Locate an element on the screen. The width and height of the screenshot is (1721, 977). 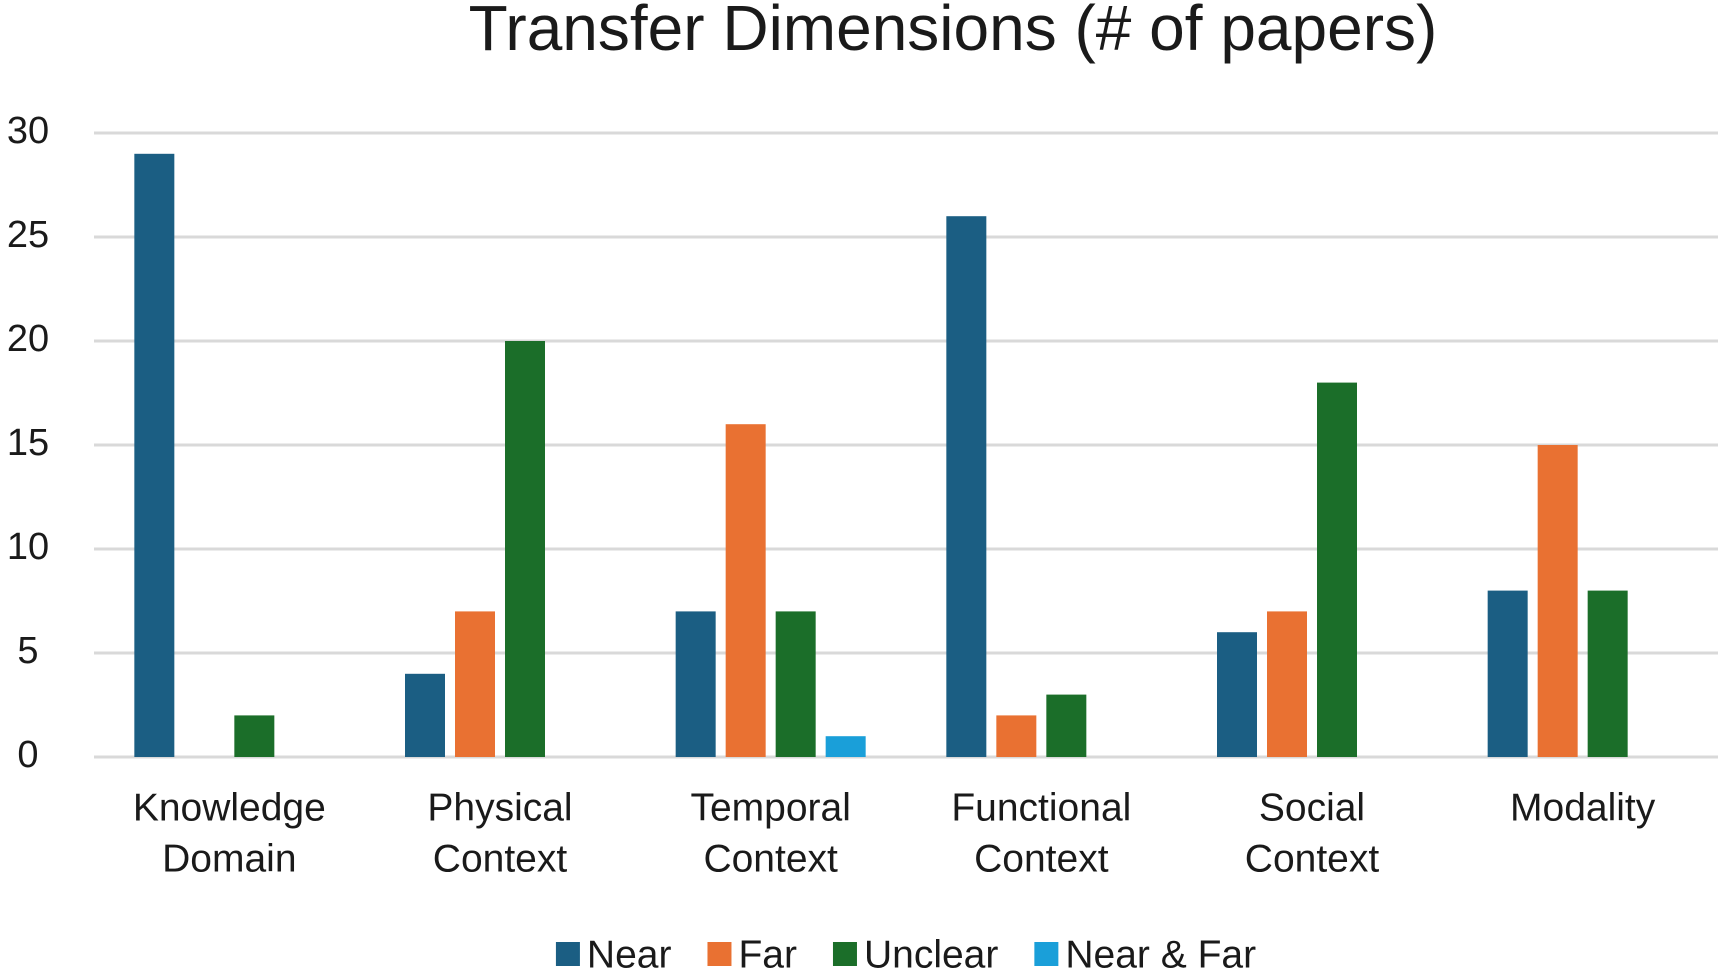
x-tick-label: Temporal is located at coordinates (770, 807).